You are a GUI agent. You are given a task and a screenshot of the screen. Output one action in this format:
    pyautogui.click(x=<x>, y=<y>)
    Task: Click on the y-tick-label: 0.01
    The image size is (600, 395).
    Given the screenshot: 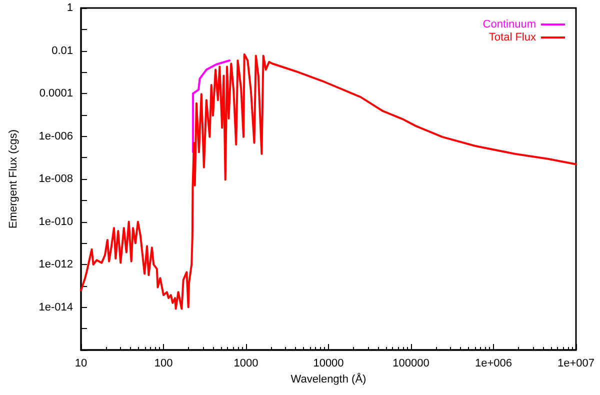 What is the action you would take?
    pyautogui.click(x=62, y=50)
    